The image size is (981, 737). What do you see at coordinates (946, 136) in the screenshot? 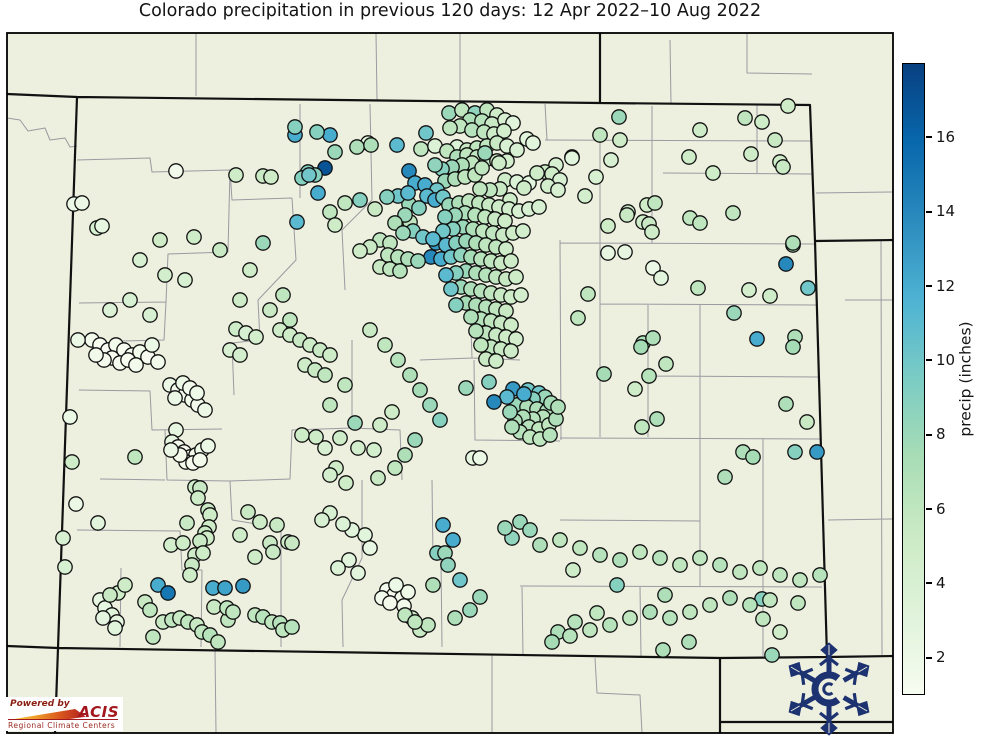
I see `colorbar-tick-label: 16` at bounding box center [946, 136].